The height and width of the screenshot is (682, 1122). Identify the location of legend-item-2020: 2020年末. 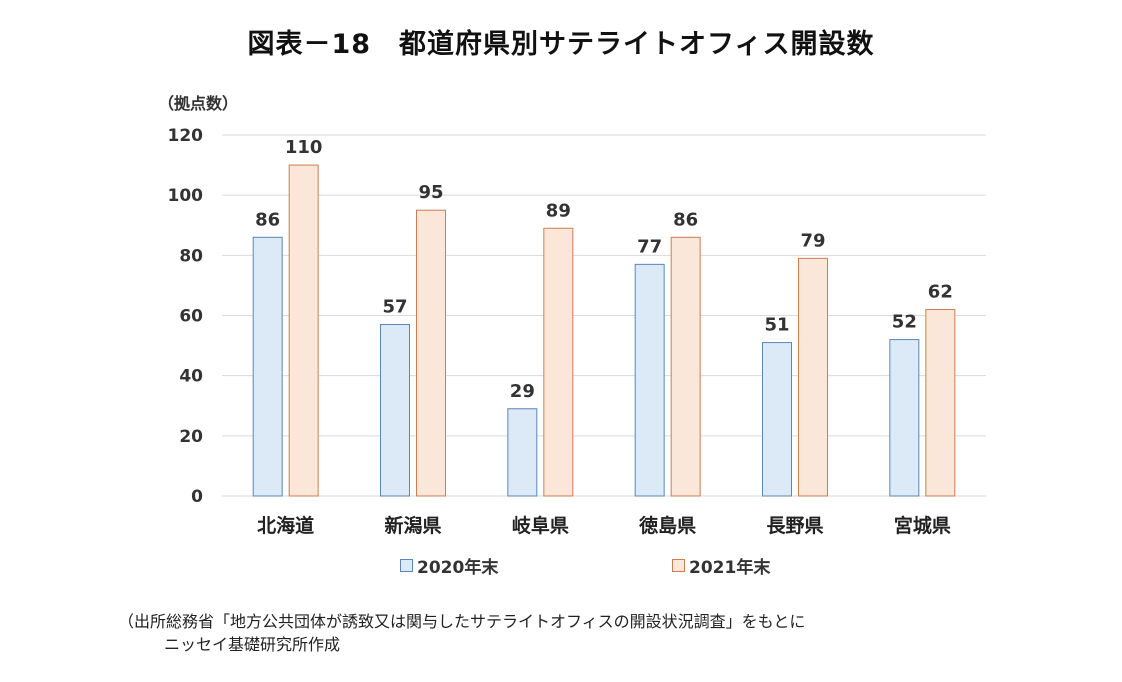
(449, 565).